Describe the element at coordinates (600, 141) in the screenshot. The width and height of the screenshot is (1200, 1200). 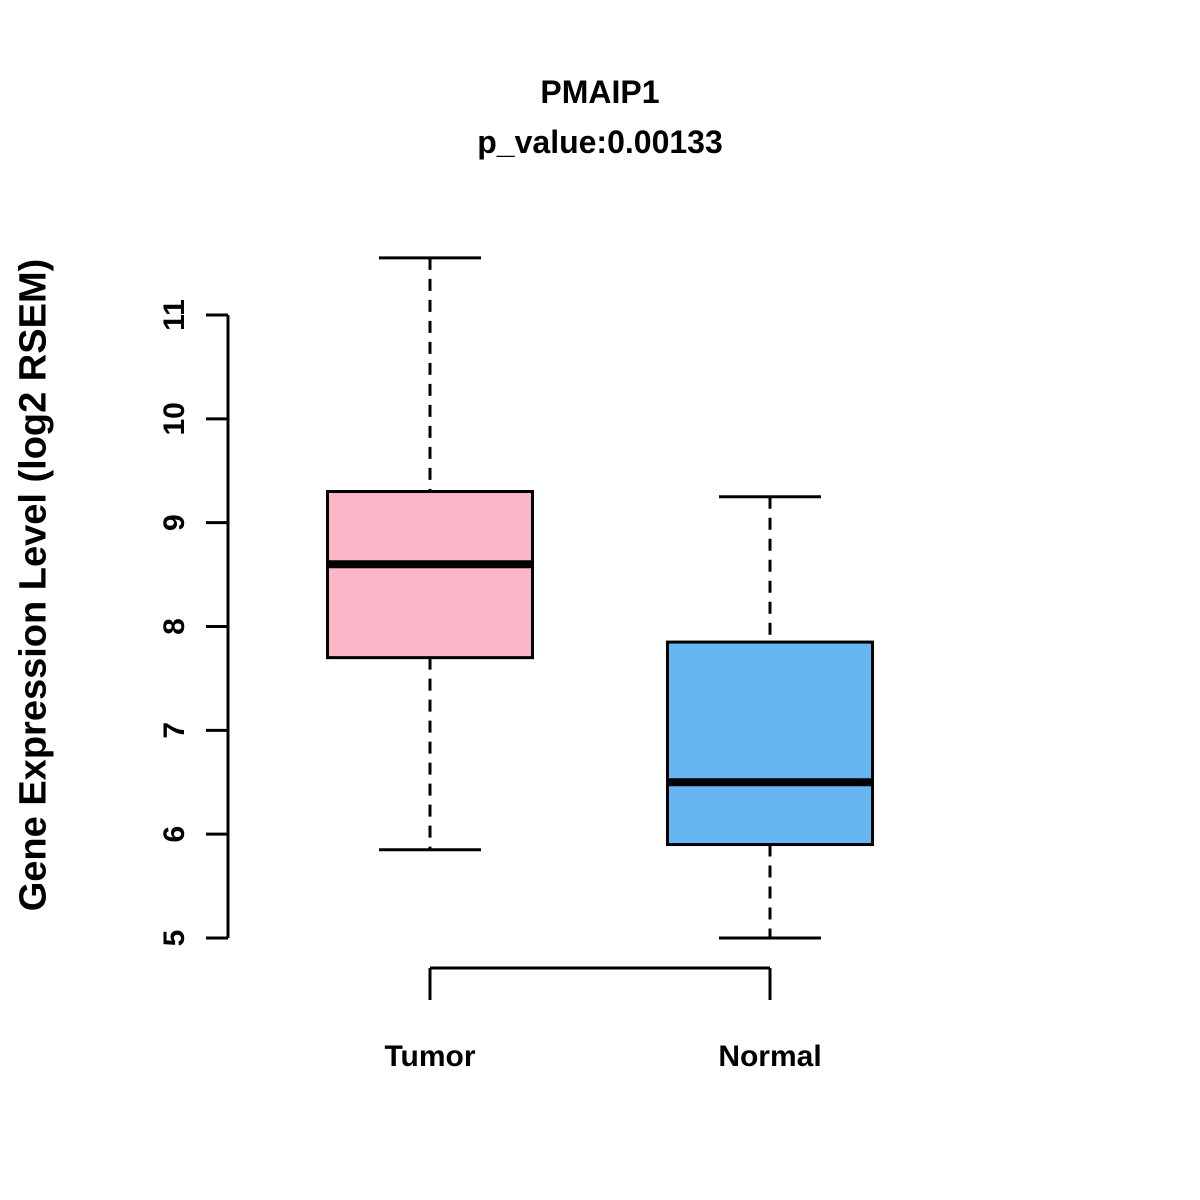
I see `chart-subtitle: p_value:0.00133` at that location.